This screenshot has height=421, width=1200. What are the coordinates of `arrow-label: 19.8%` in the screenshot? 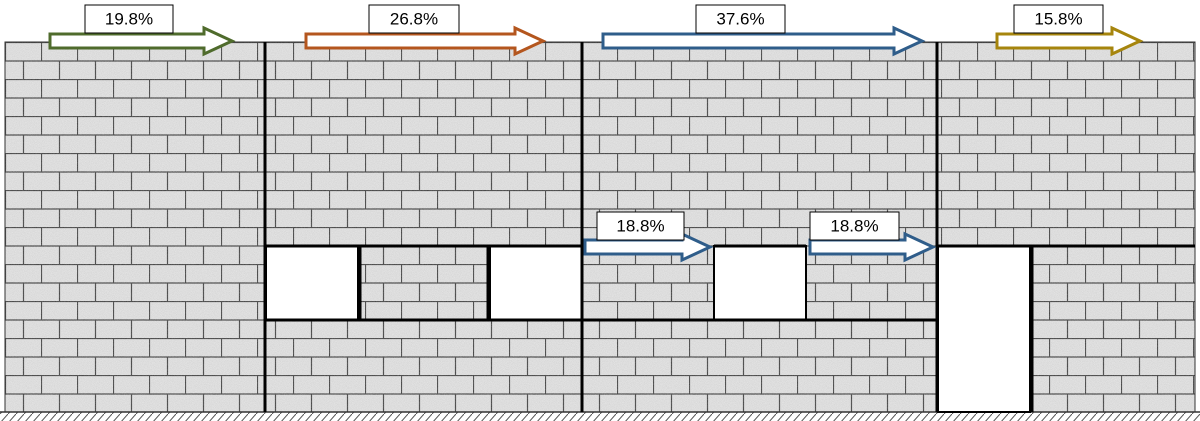 It's located at (129, 18).